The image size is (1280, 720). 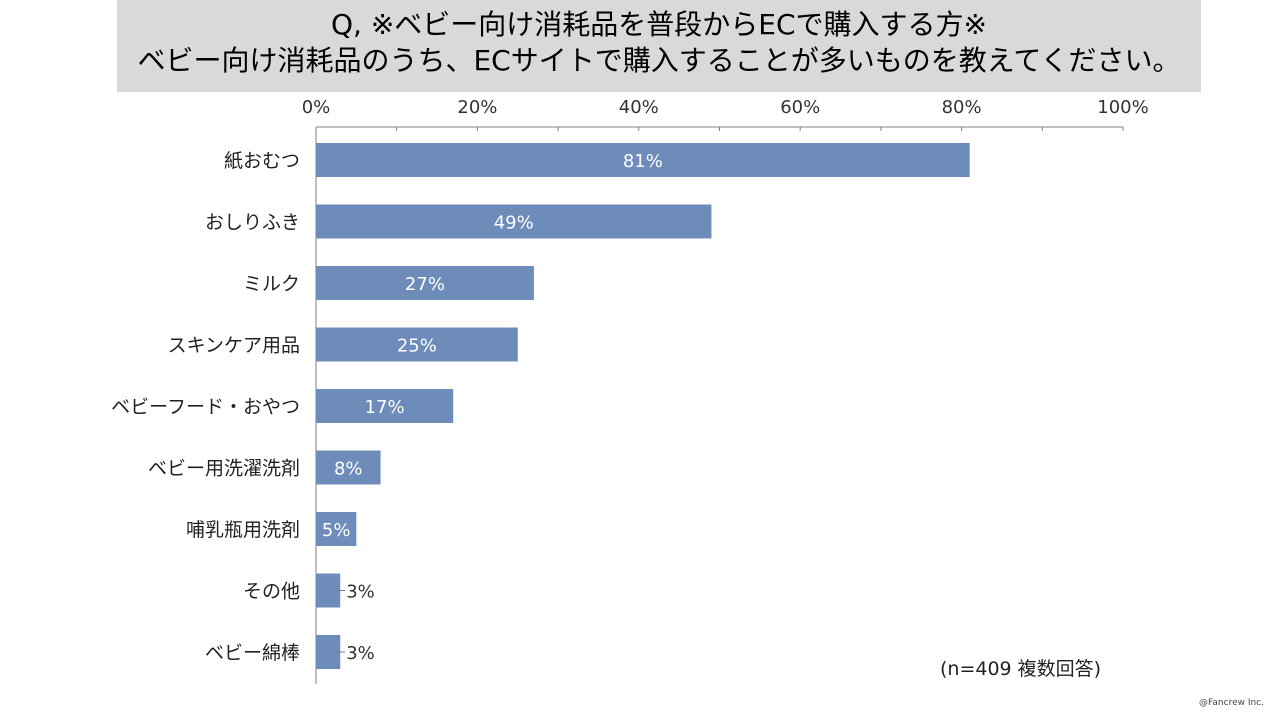 What do you see at coordinates (252, 223) in the screenshot?
I see `category-label: おしりふき` at bounding box center [252, 223].